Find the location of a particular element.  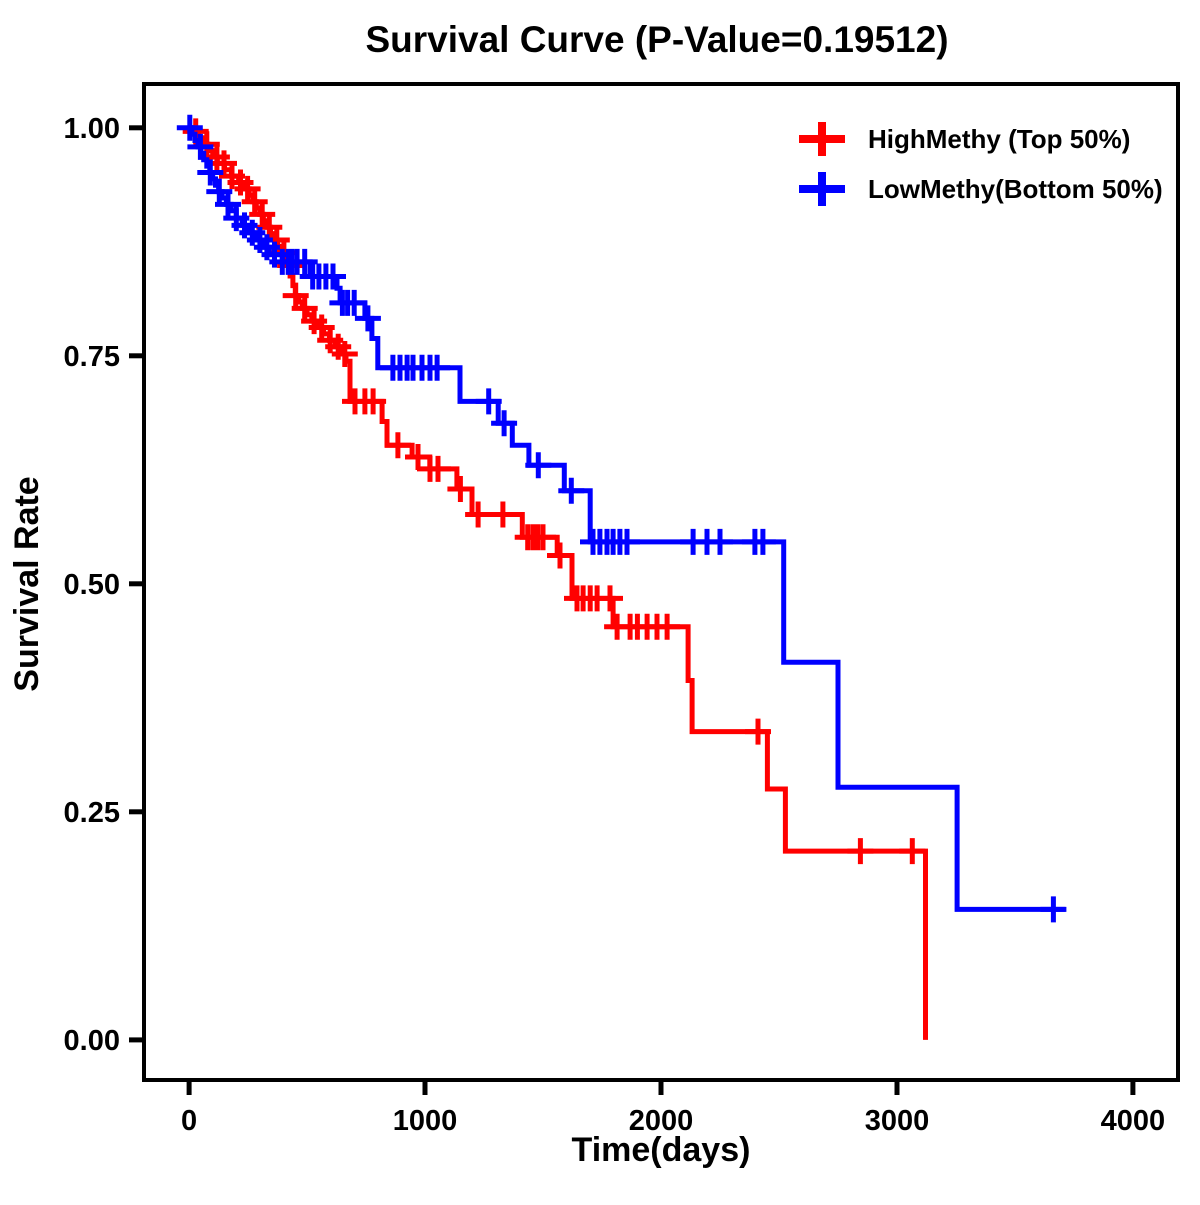

chart-title: Survival Curve (P-Value=0.19512) is located at coordinates (656, 39).